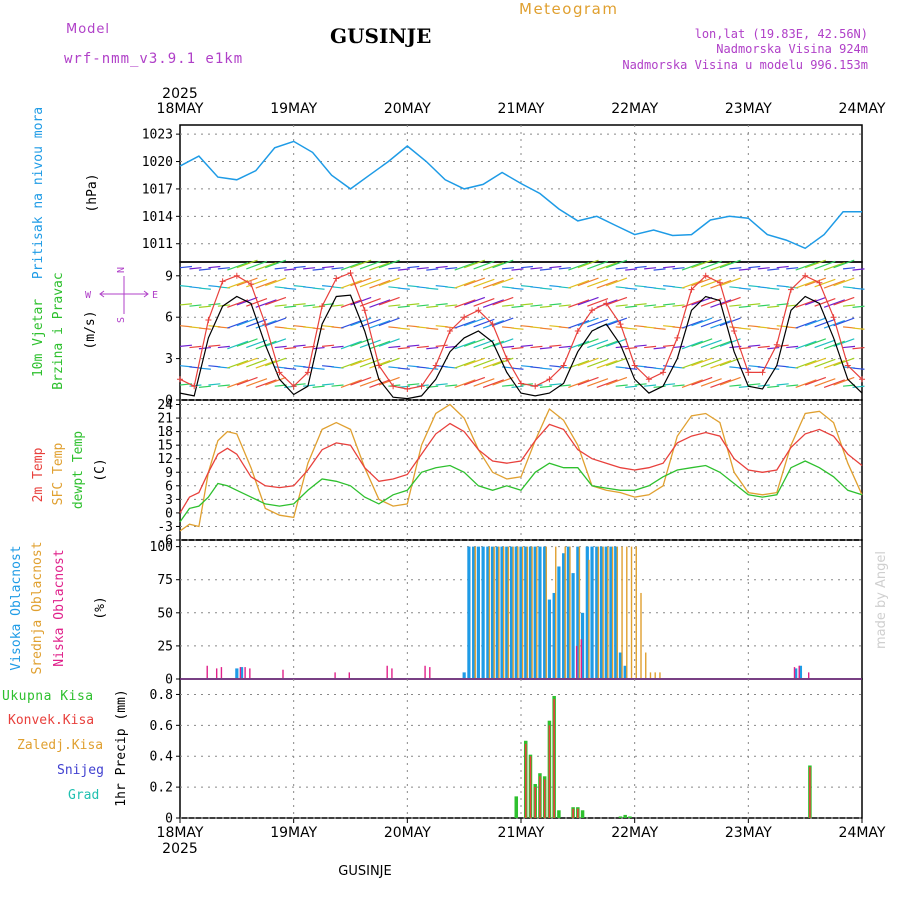  What do you see at coordinates (121, 320) in the screenshot?
I see `compass-s: S` at bounding box center [121, 320].